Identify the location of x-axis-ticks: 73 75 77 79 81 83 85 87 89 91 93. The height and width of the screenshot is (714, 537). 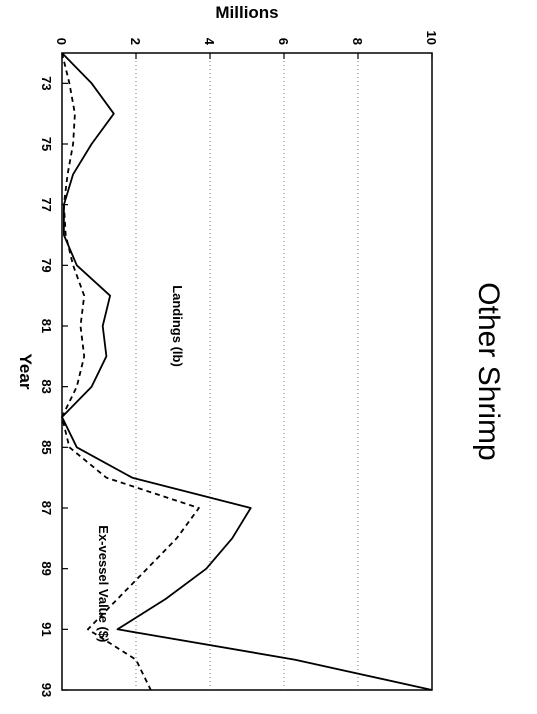
(53, 386).